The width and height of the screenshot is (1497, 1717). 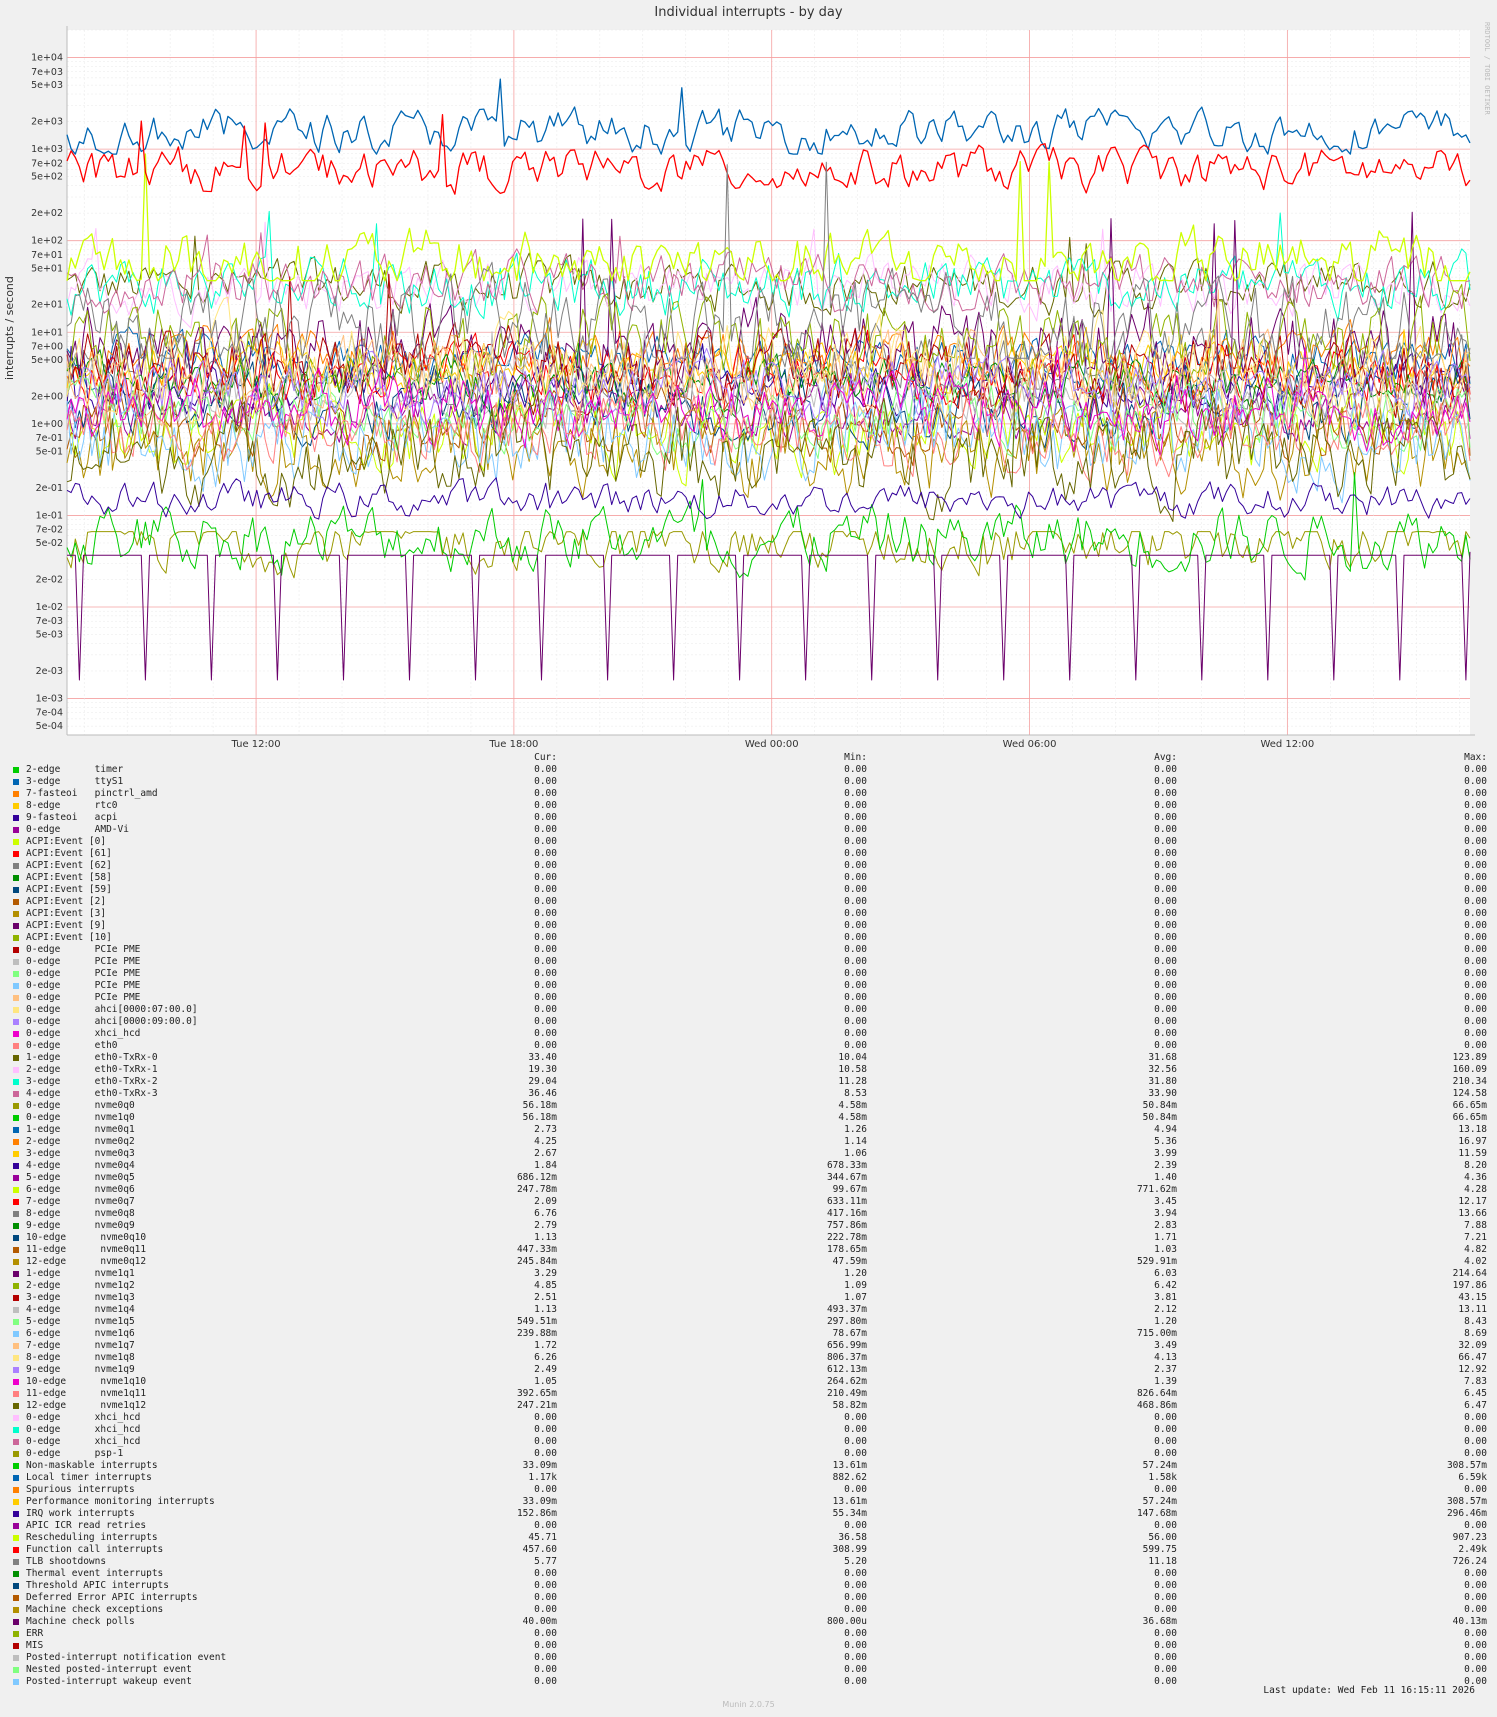 I want to click on y-tick-label: 7e-03, so click(x=49, y=621).